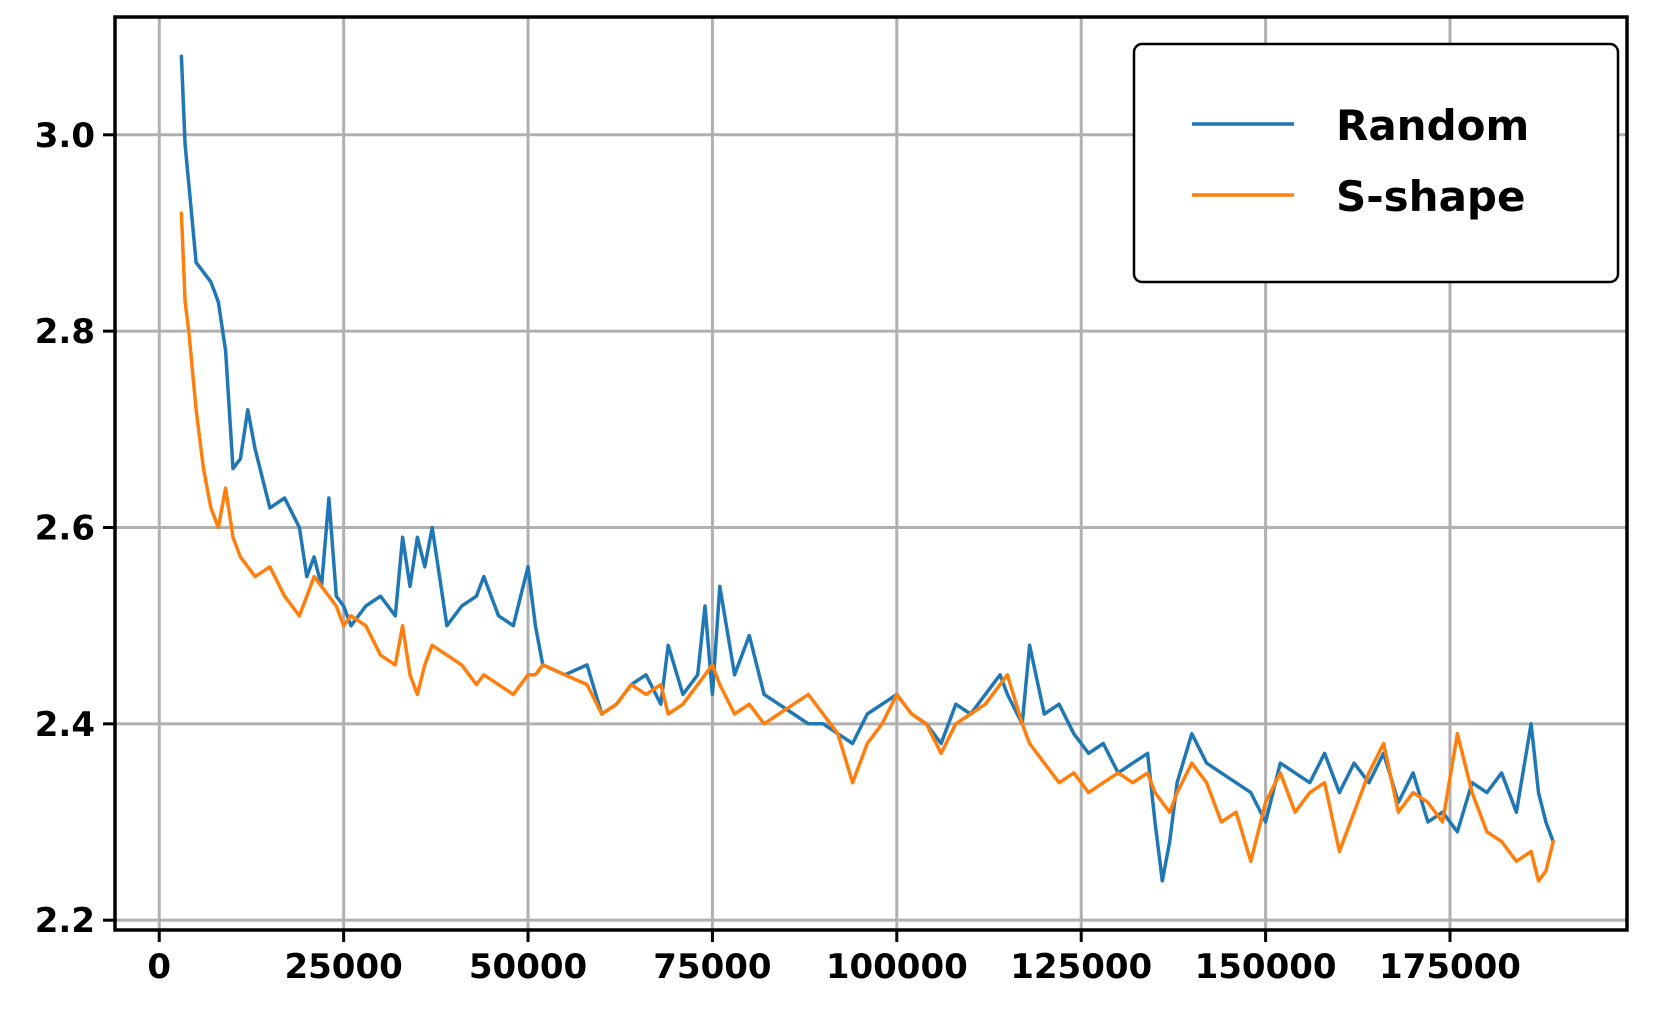  Describe the element at coordinates (1430, 196) in the screenshot. I see `legend-label-s-shape: S-shape` at that location.